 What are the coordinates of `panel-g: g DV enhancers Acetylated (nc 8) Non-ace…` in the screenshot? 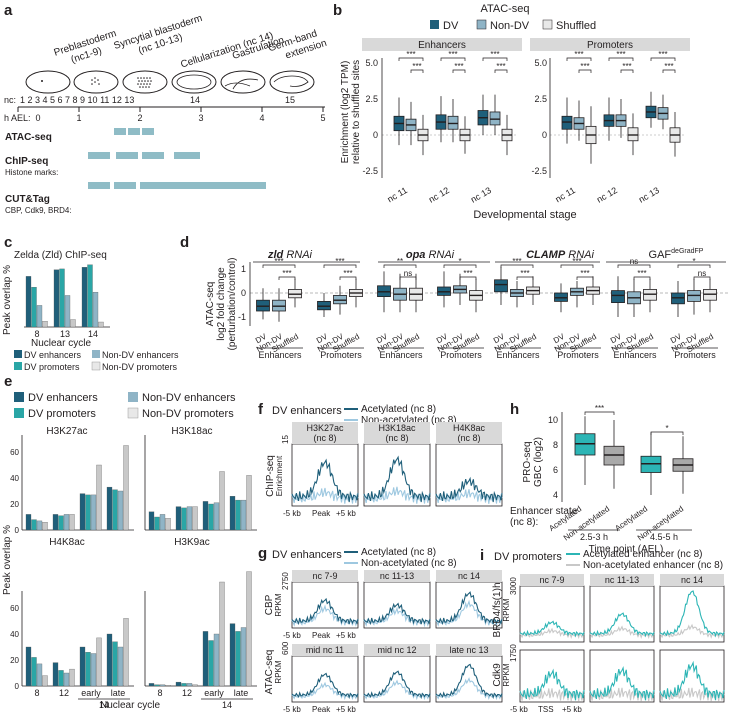 It's located at (380, 629).